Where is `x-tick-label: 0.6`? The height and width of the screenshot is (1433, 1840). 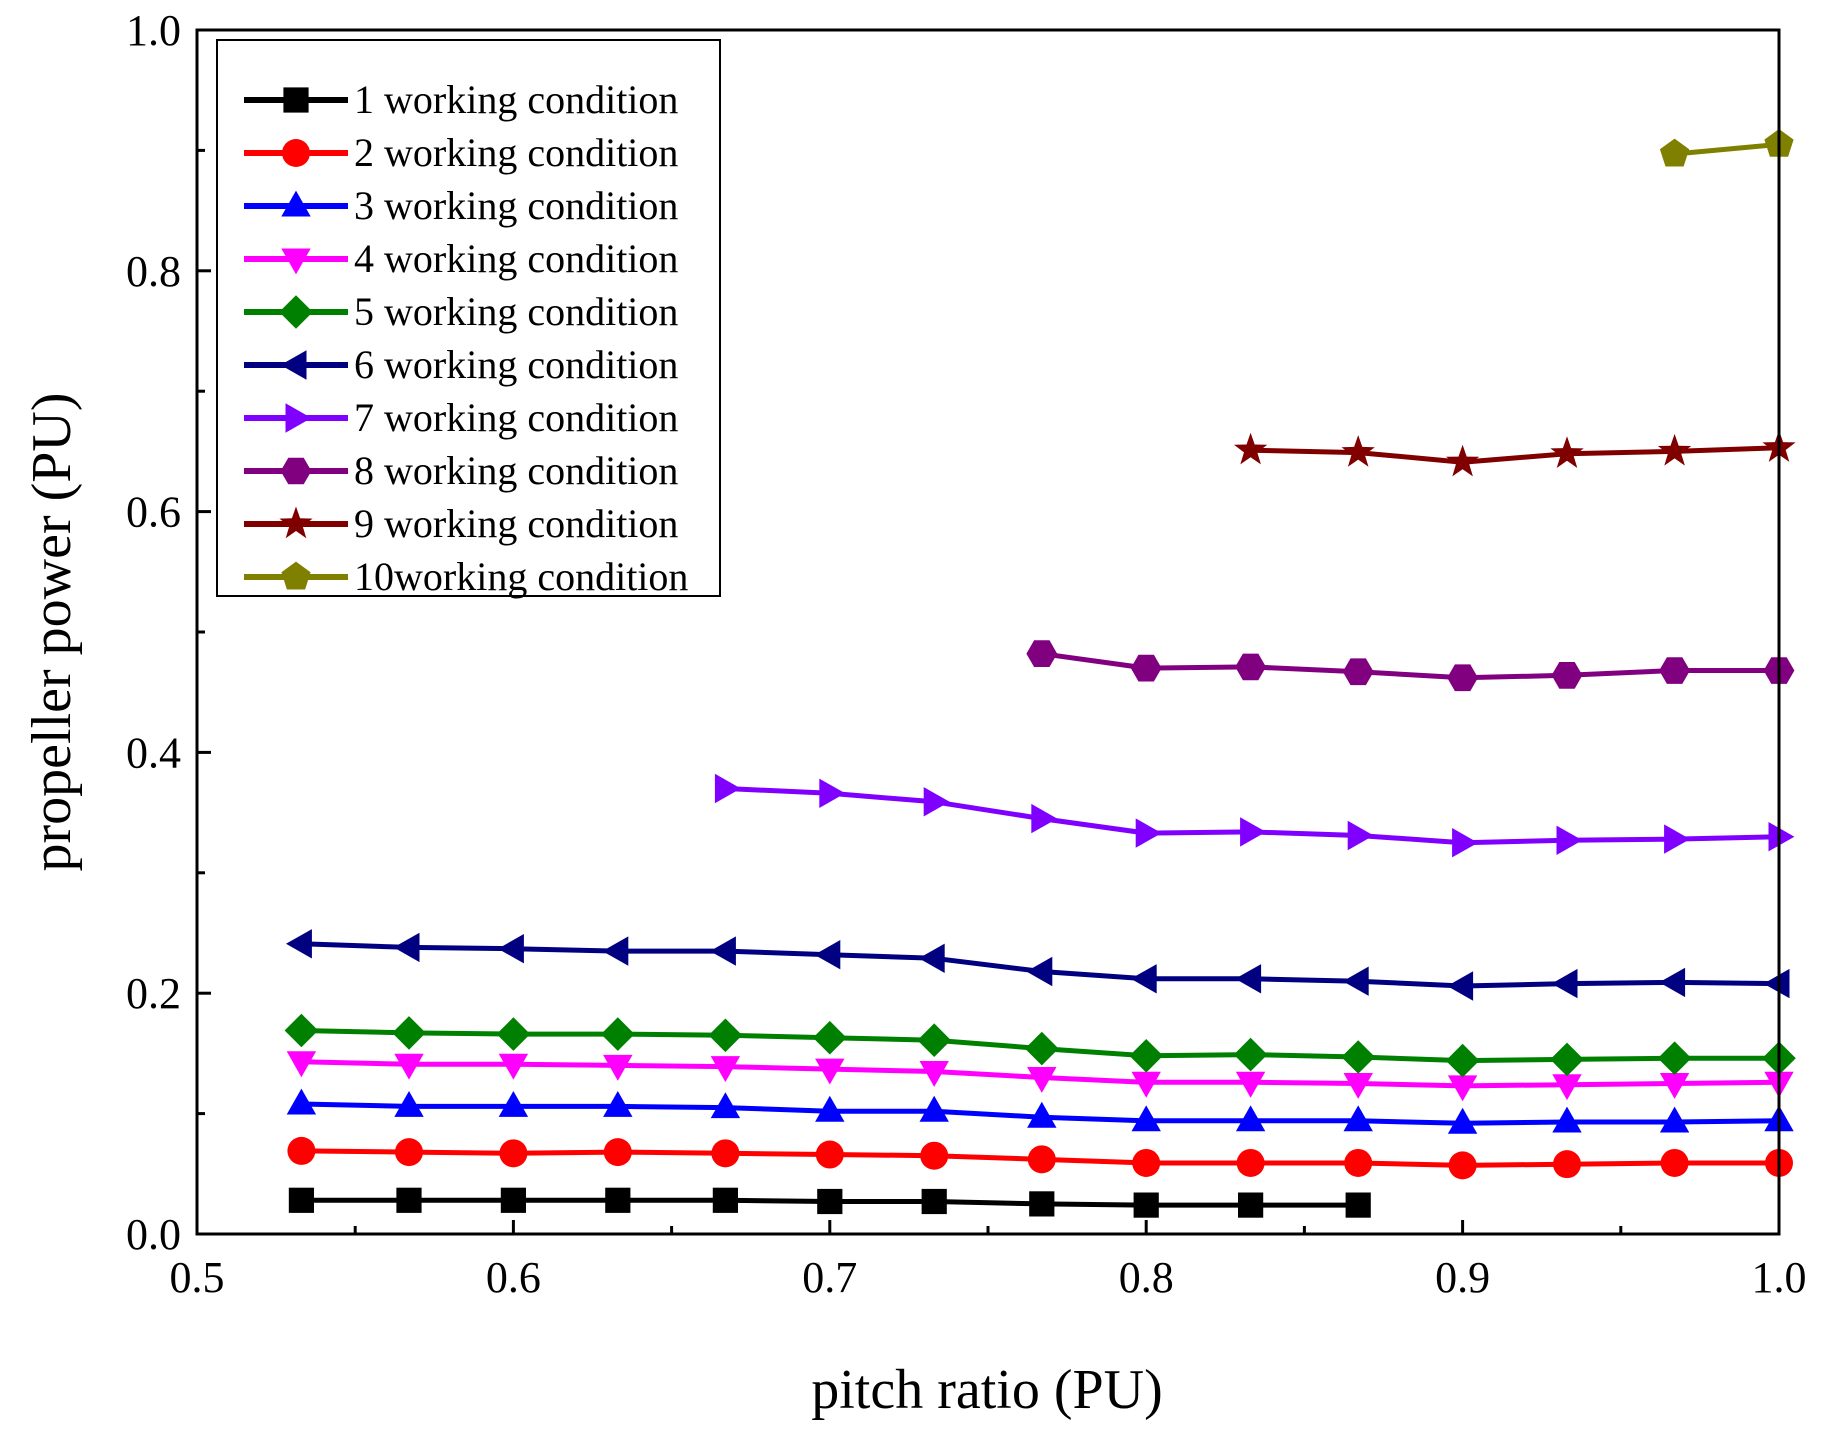 x-tick-label: 0.6 is located at coordinates (513, 1277).